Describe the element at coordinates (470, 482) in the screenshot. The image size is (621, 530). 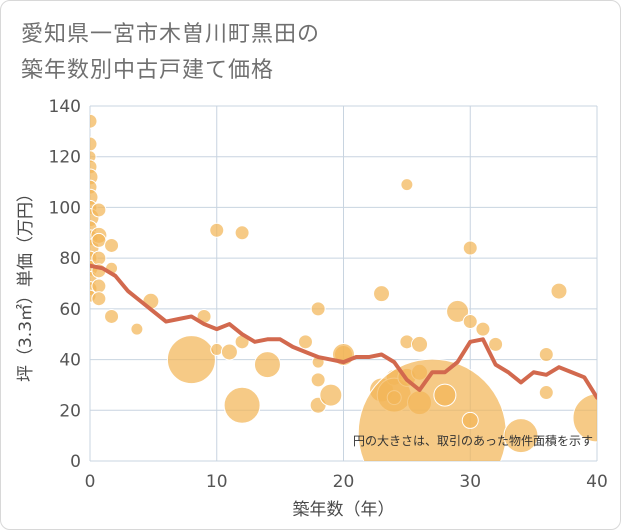
I see `x-tick-label: 30` at that location.